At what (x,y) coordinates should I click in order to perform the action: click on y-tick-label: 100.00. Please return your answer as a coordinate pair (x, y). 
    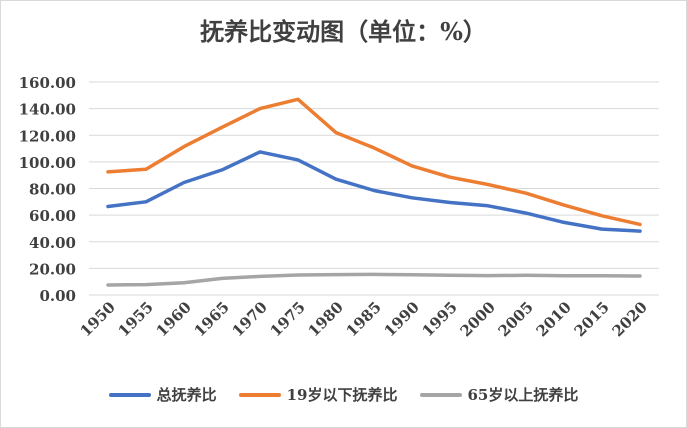
    Looking at the image, I should click on (47, 163).